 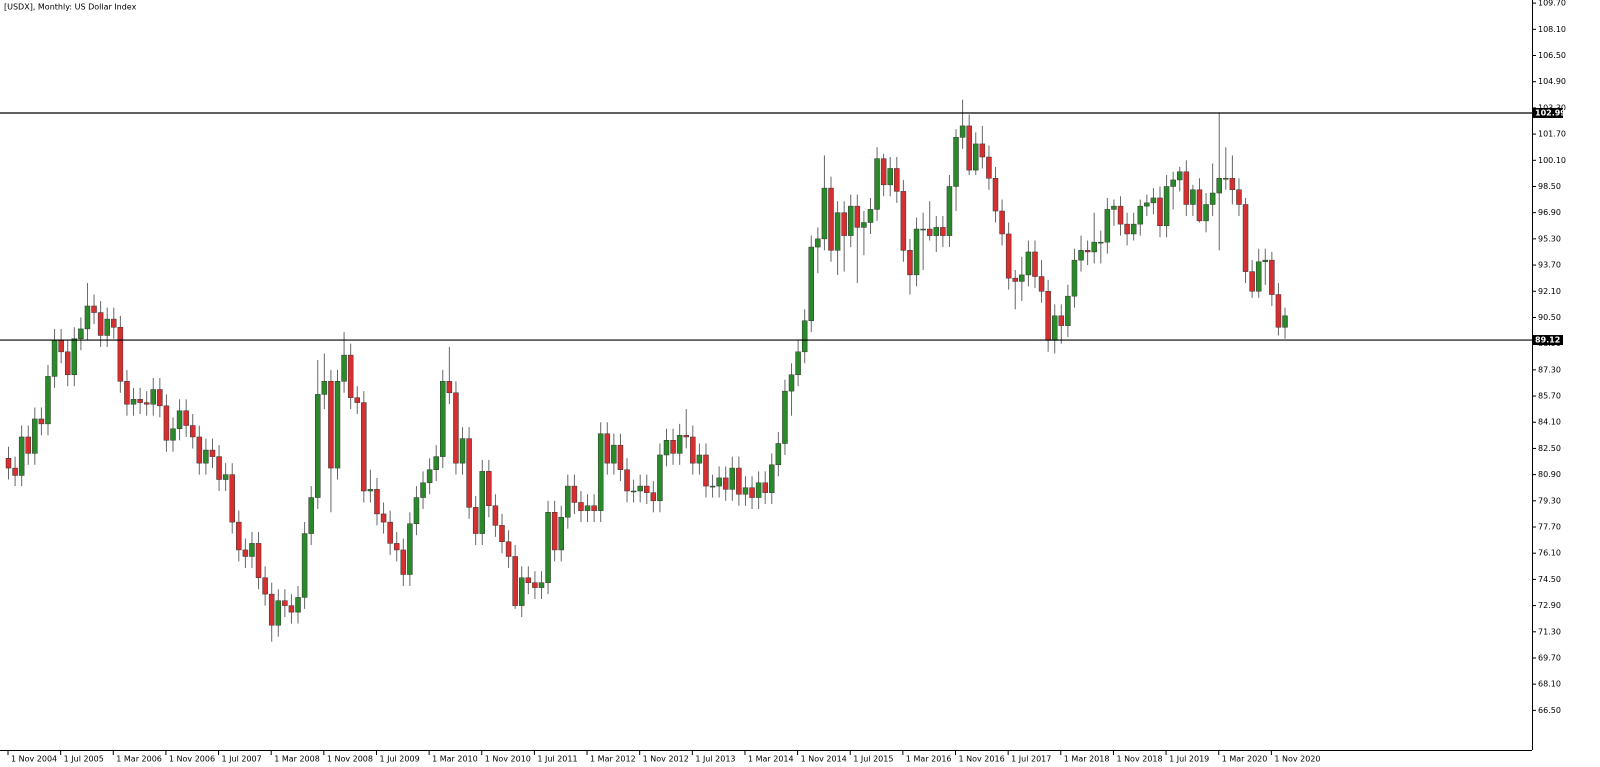 I want to click on x-tick-label: 1 Mar 2010, so click(x=455, y=759).